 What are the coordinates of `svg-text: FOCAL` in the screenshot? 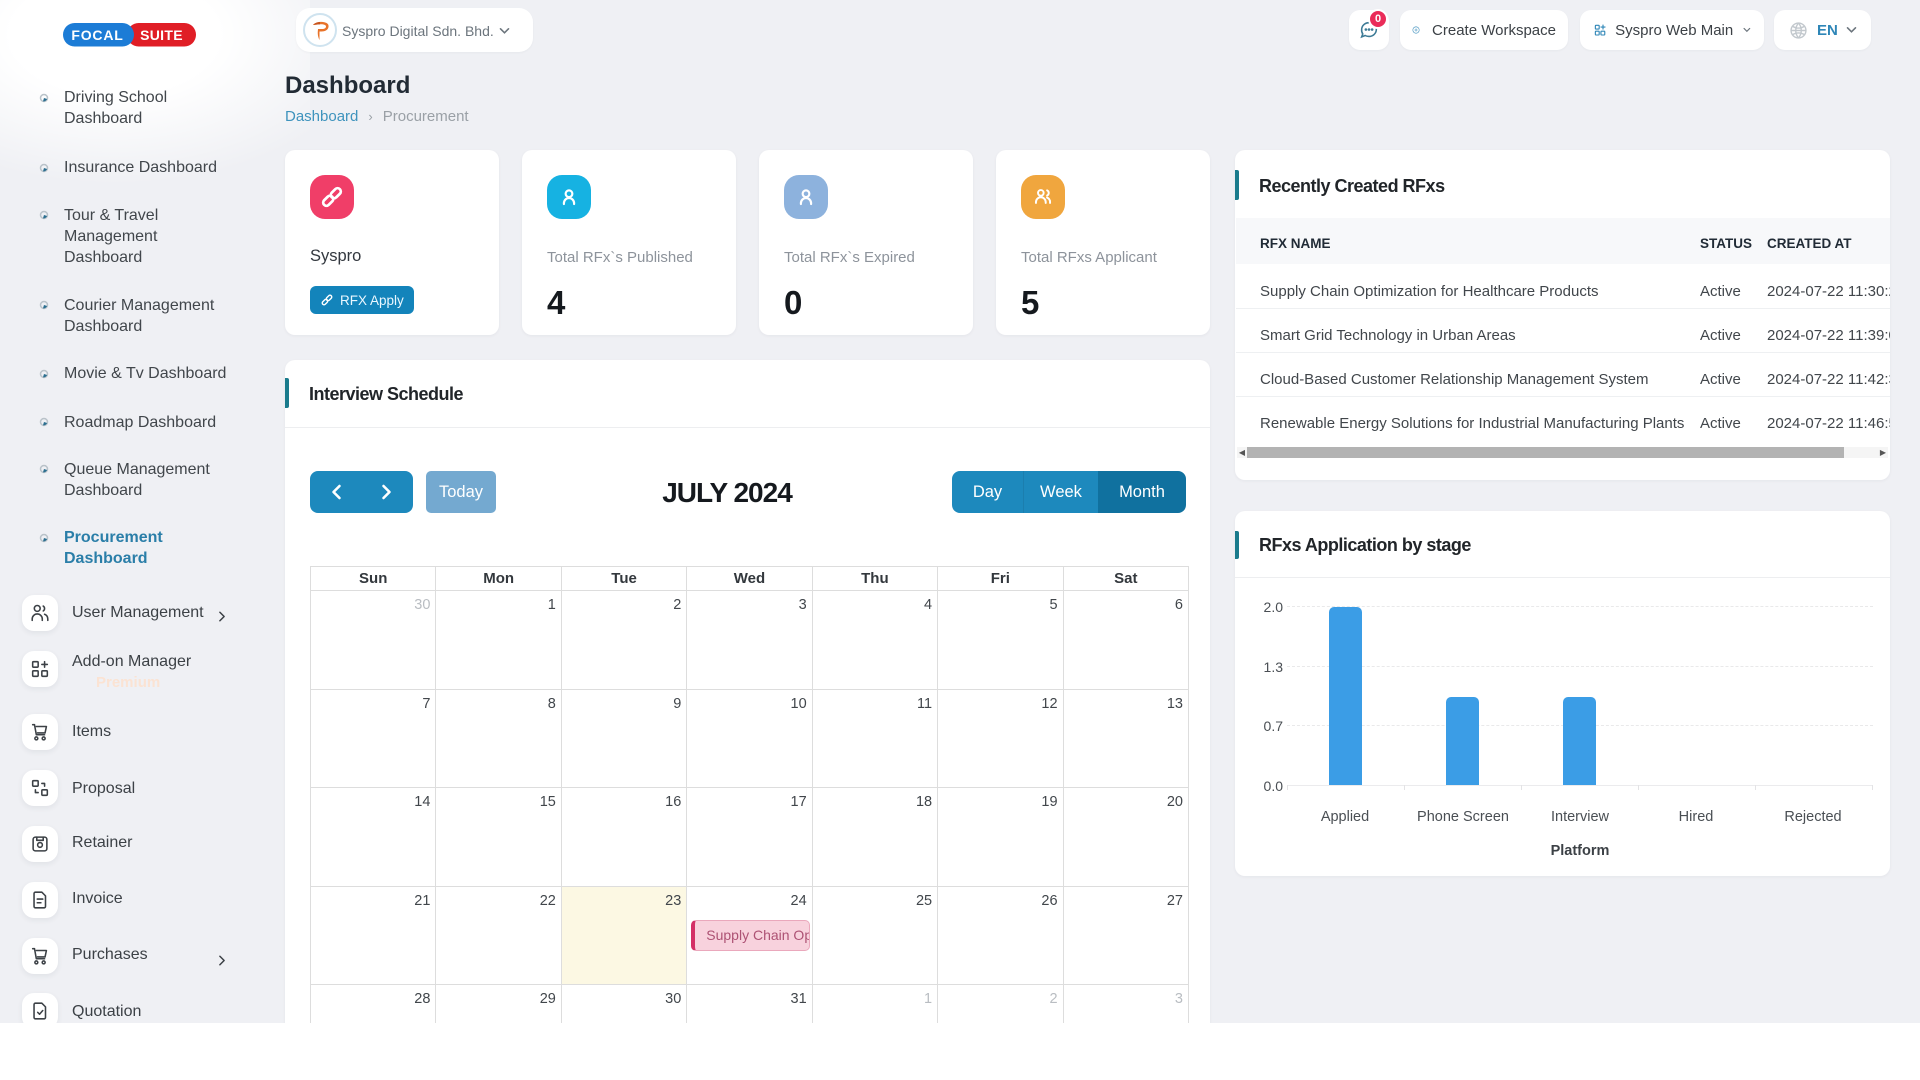 It's located at (97, 35).